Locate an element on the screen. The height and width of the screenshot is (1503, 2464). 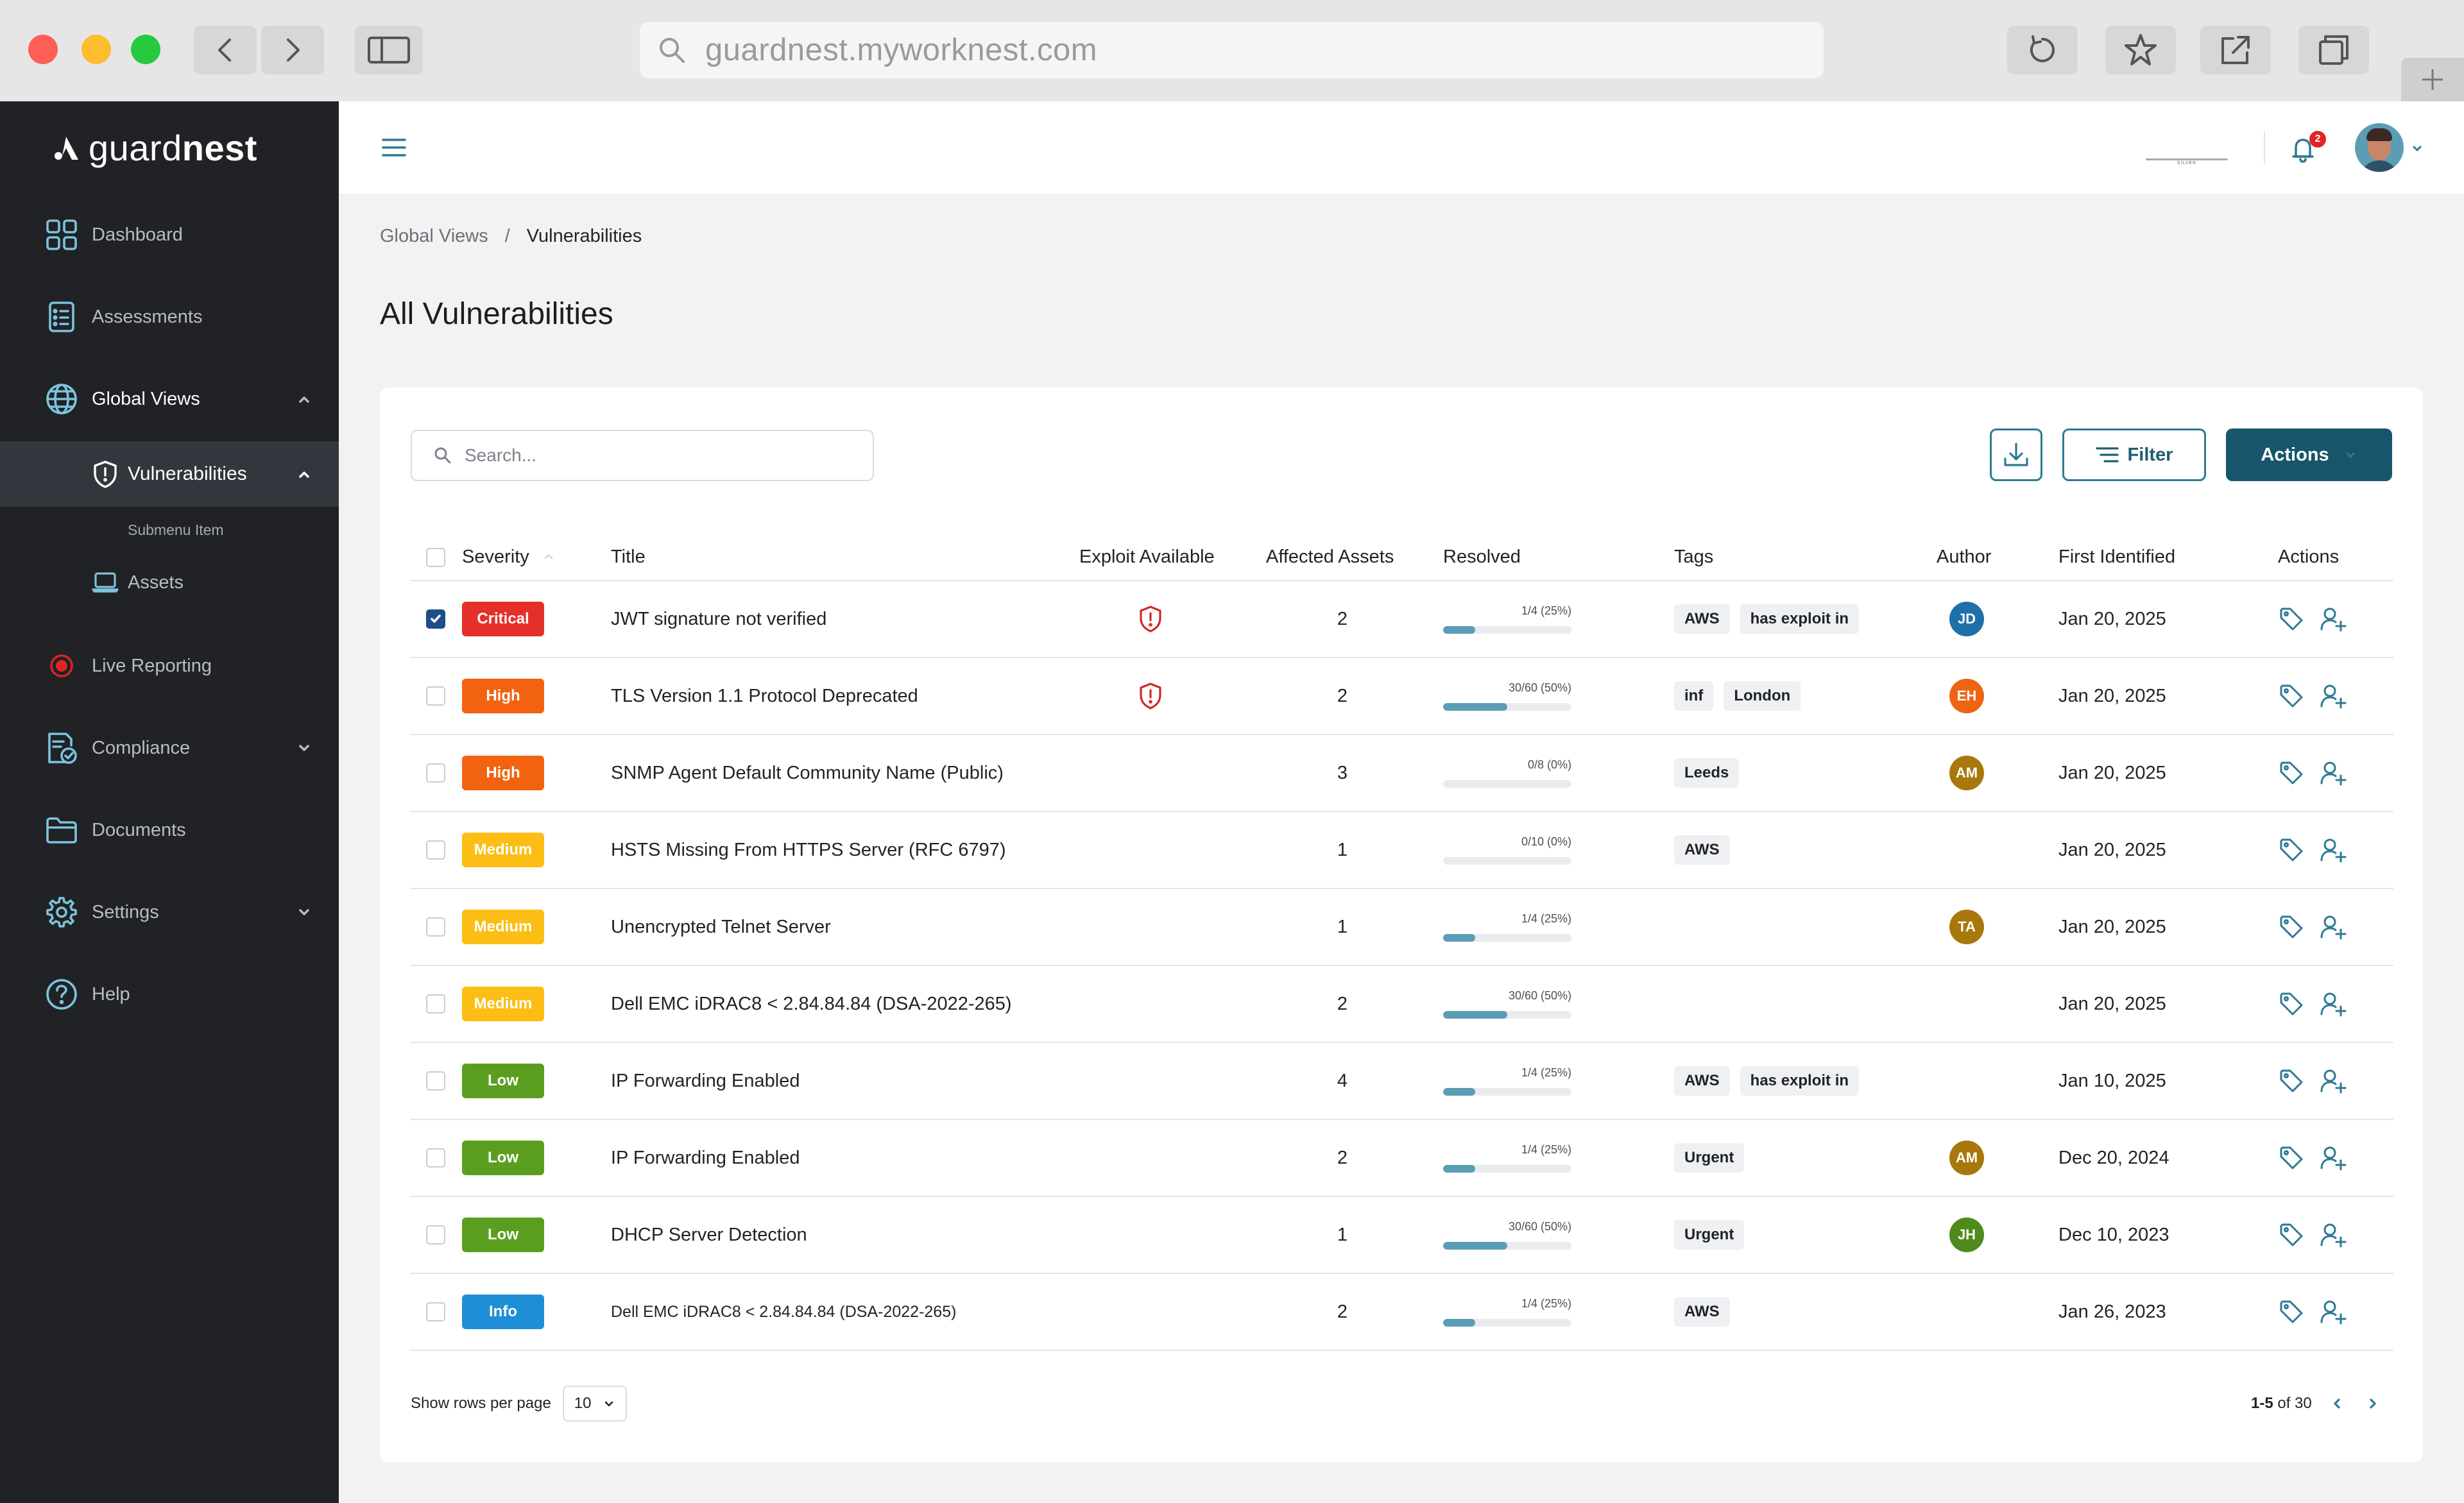
column-header-author: Author is located at coordinates (1965, 557).